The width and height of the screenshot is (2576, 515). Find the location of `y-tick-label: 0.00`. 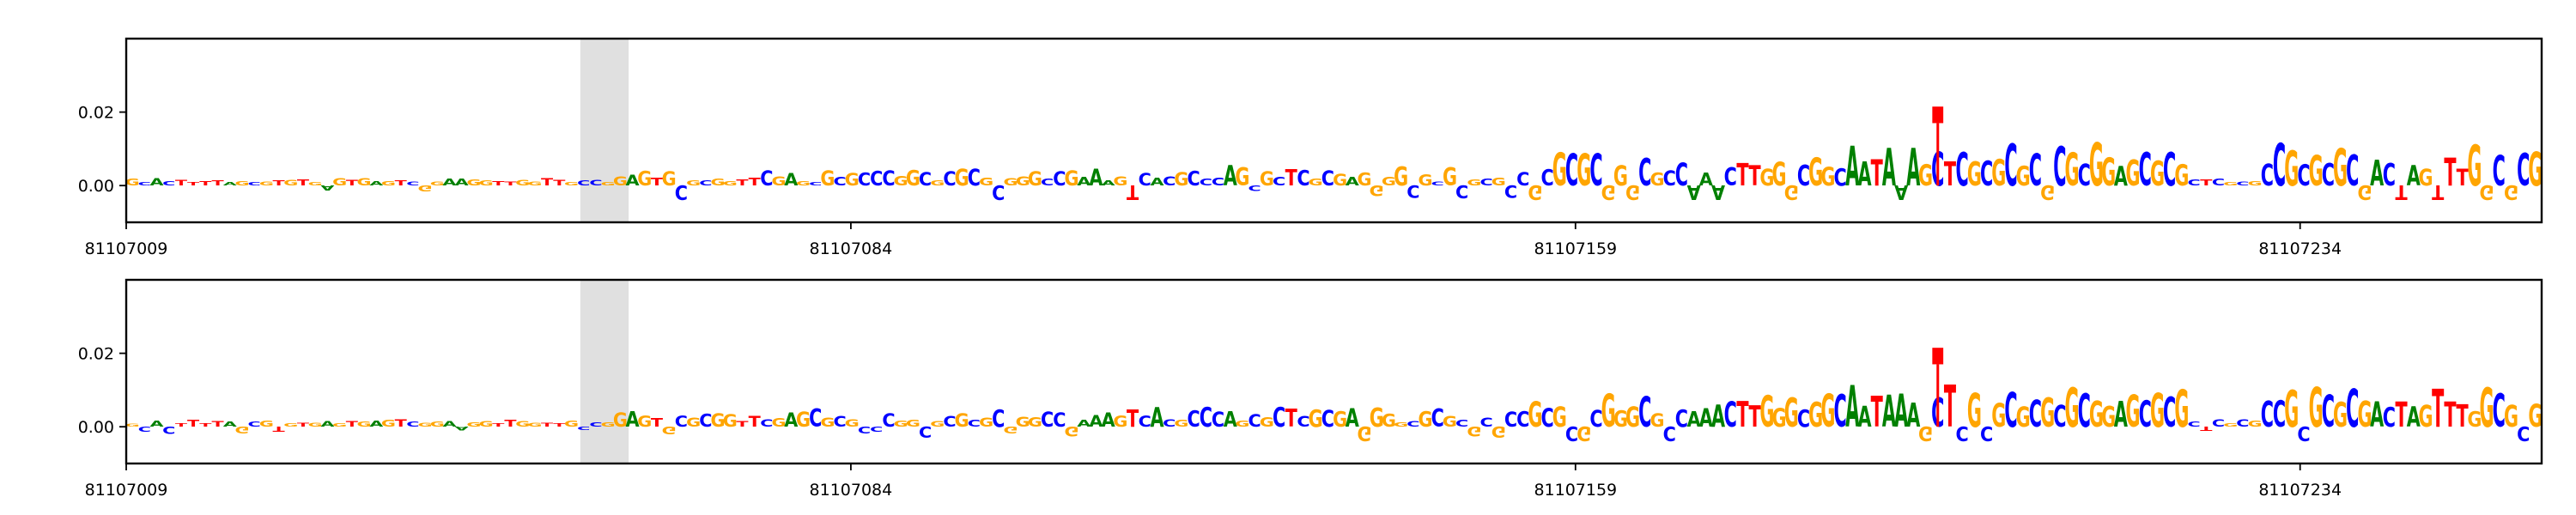

y-tick-label: 0.00 is located at coordinates (96, 186).